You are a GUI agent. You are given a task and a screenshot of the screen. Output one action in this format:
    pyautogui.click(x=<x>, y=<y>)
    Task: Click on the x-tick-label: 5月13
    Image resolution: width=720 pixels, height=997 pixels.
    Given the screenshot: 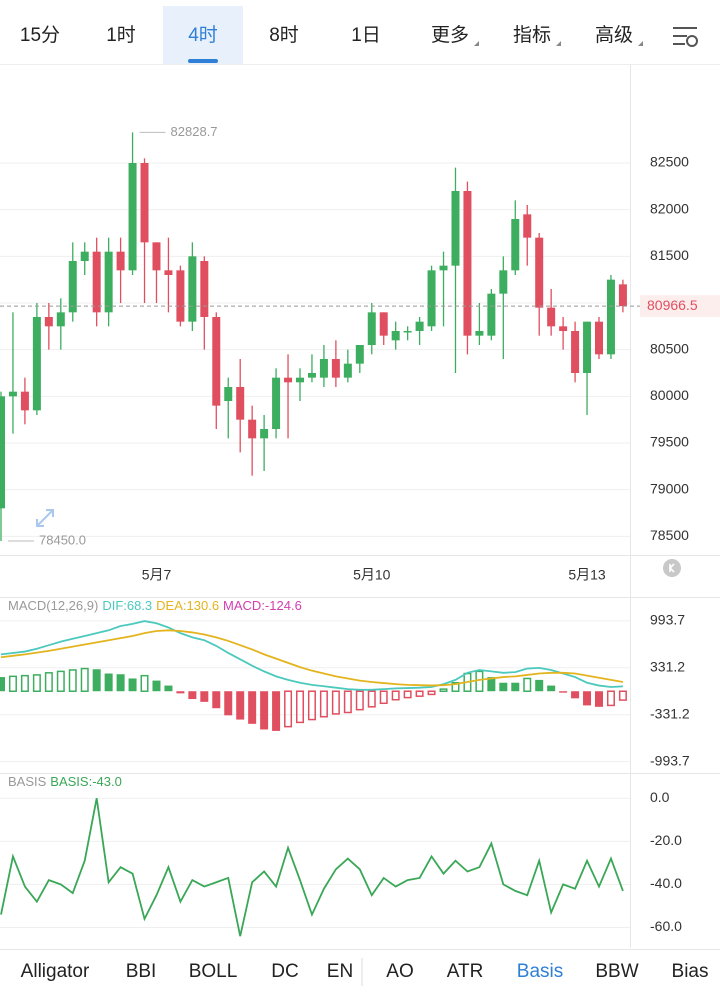 What is the action you would take?
    pyautogui.click(x=587, y=575)
    